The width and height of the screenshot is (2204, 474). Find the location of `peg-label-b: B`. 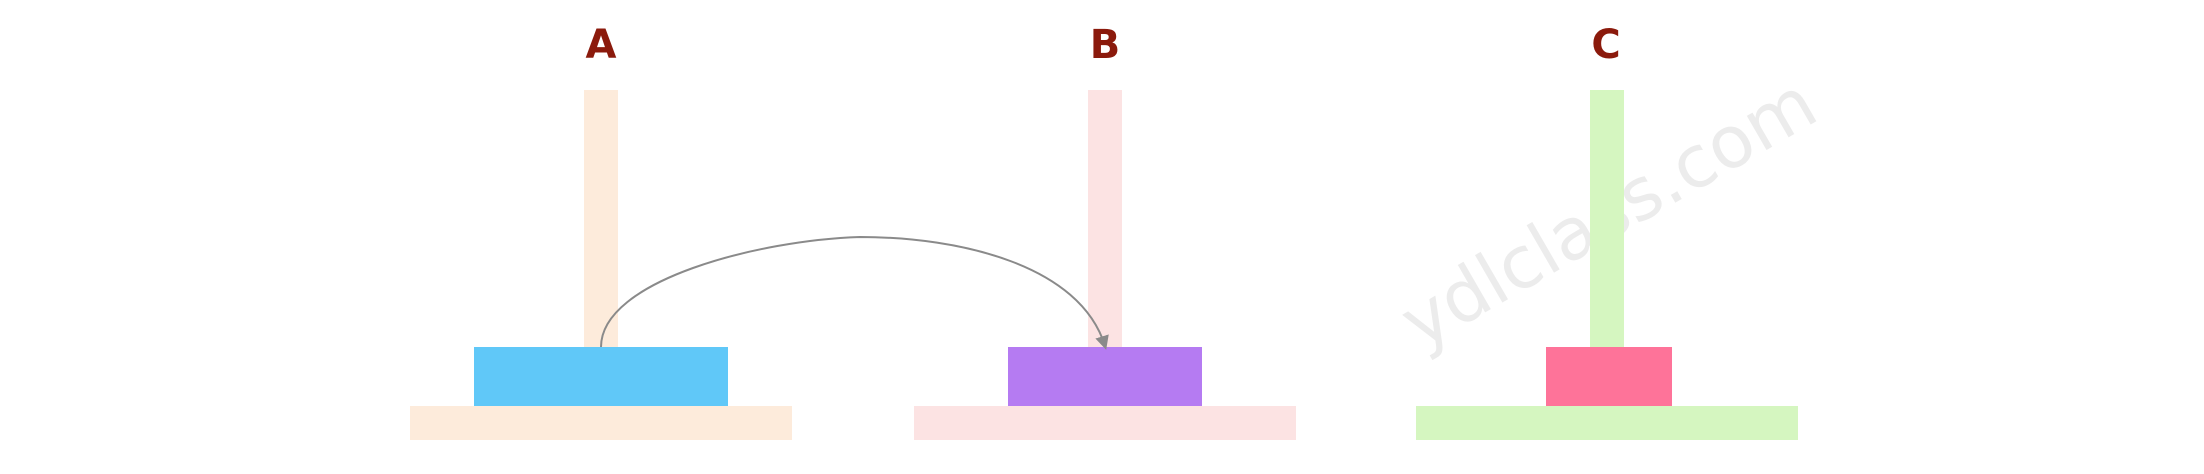

peg-label-b: B is located at coordinates (1105, 45).